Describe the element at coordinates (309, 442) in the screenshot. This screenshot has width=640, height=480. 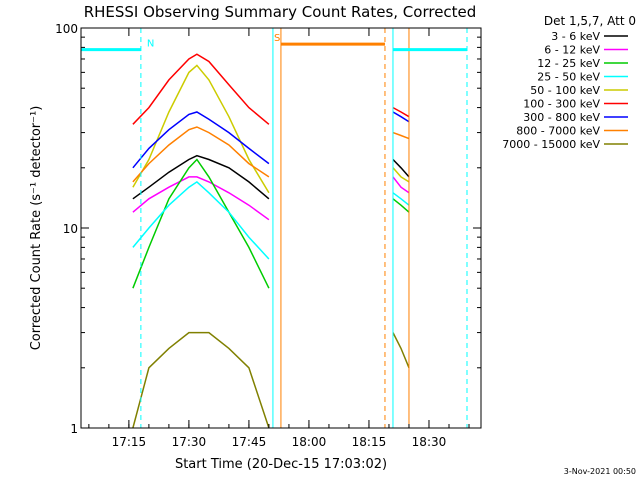
I see `x-tick-label: 18:00` at that location.